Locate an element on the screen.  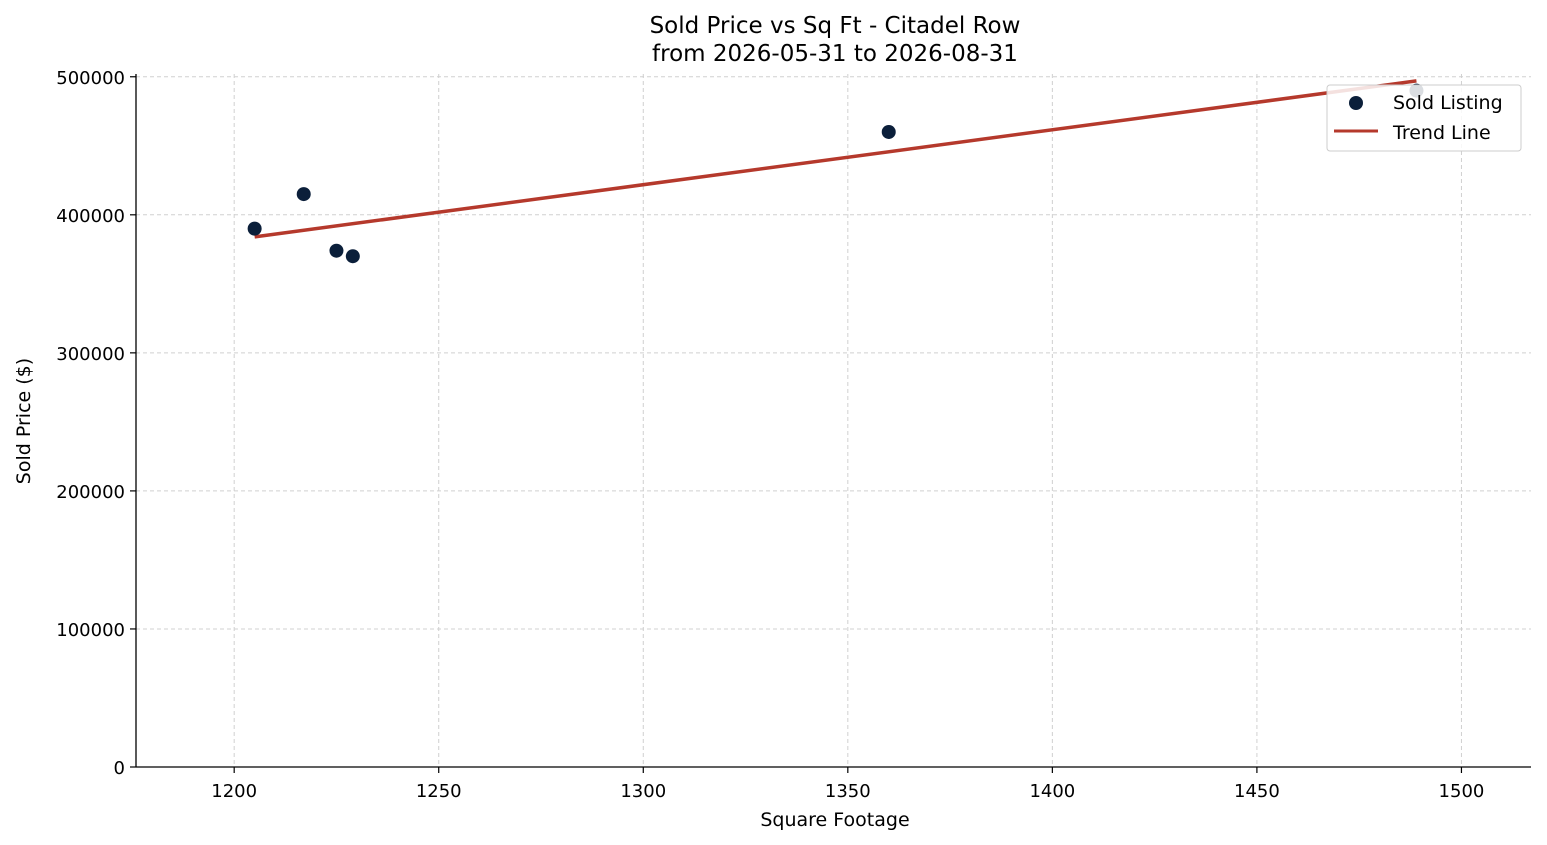
x-tick-label: 1400 is located at coordinates (1052, 791).